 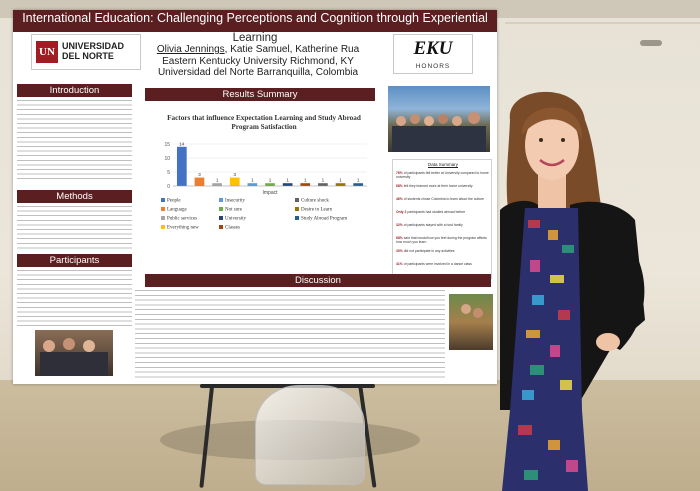 I want to click on chart-y-tick-label: 15, so click(x=167, y=145).